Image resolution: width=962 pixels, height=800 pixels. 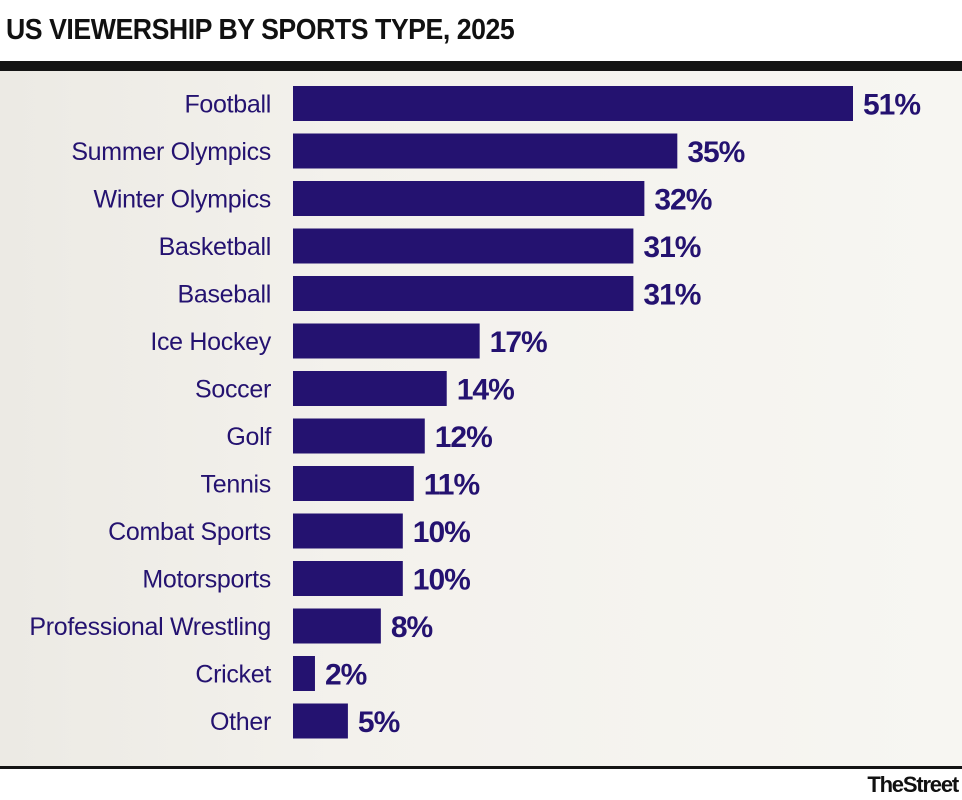 I want to click on bar-other, so click(x=320, y=721).